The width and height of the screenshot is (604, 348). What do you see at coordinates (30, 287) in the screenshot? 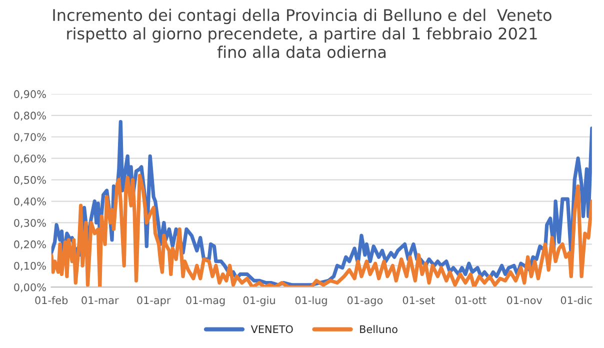
I see `y-tick-label: 0,00%` at bounding box center [30, 287].